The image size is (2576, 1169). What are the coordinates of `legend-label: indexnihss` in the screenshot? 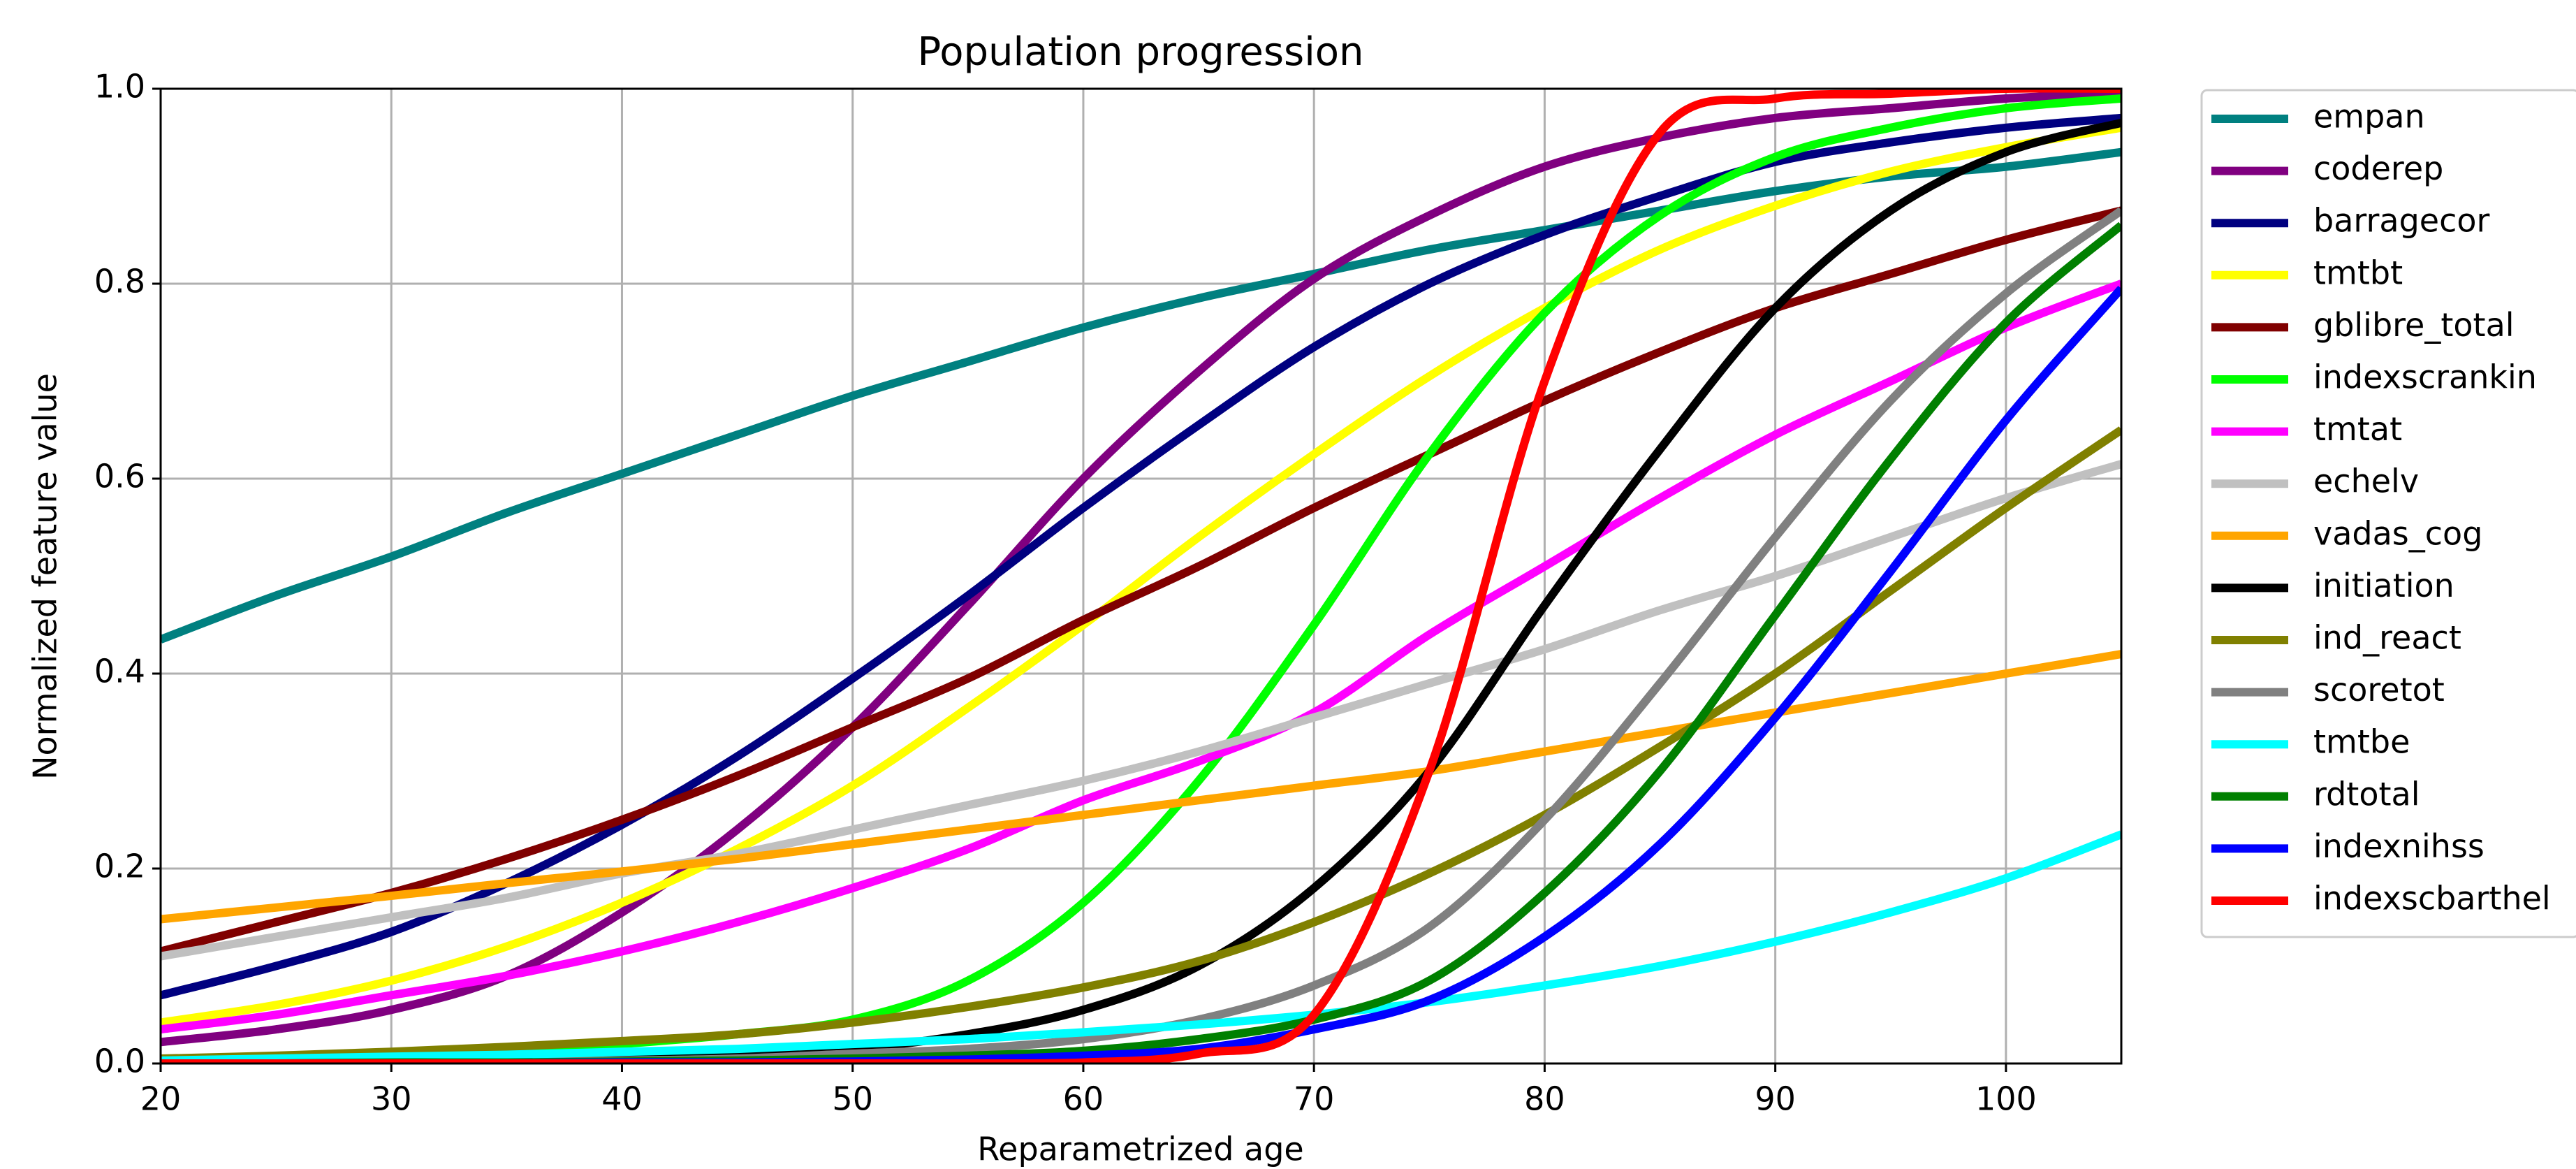 It's located at (2398, 846).